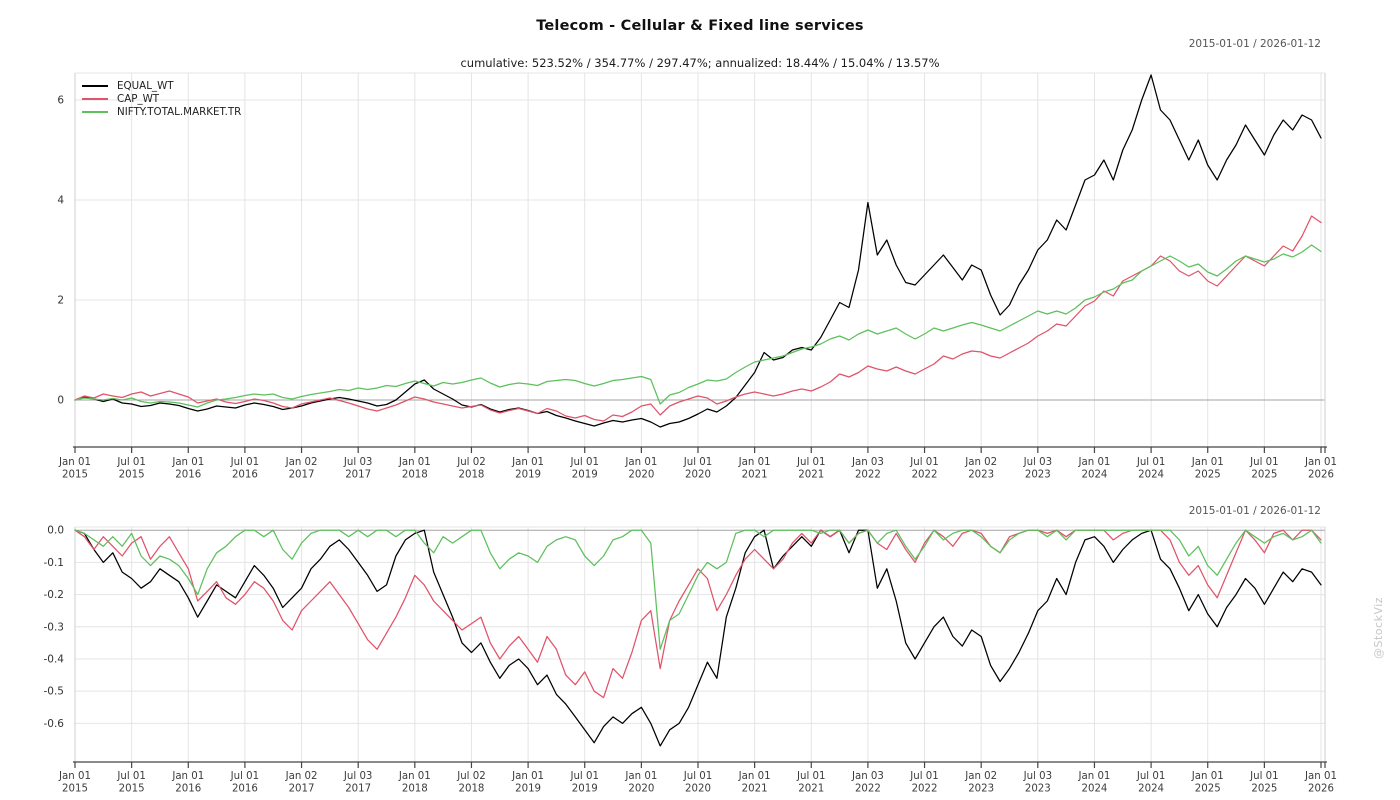 This screenshot has width=1400, height=800. What do you see at coordinates (54, 563) in the screenshot?
I see `drawdown-chart-y-tick-label: -0.1` at bounding box center [54, 563].